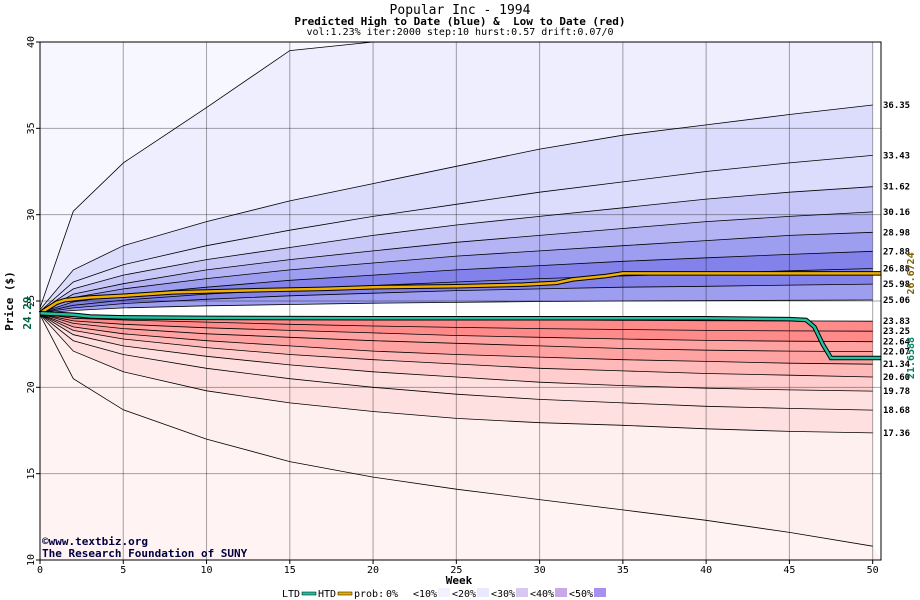 This screenshot has height=600, width=920. I want to click on quantile-label-3: 31.62, so click(896, 188).